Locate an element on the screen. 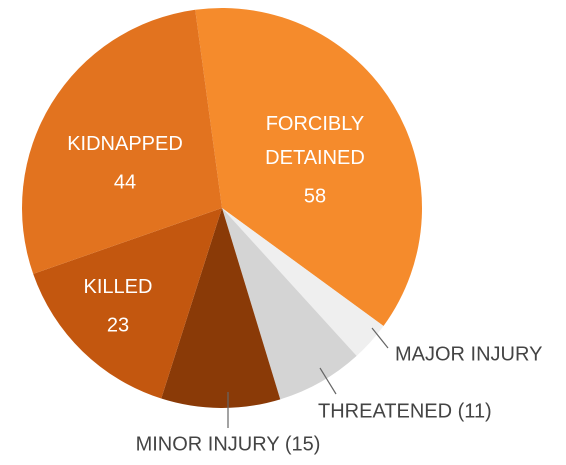  label-line: KIDNAPPED is located at coordinates (125, 144).